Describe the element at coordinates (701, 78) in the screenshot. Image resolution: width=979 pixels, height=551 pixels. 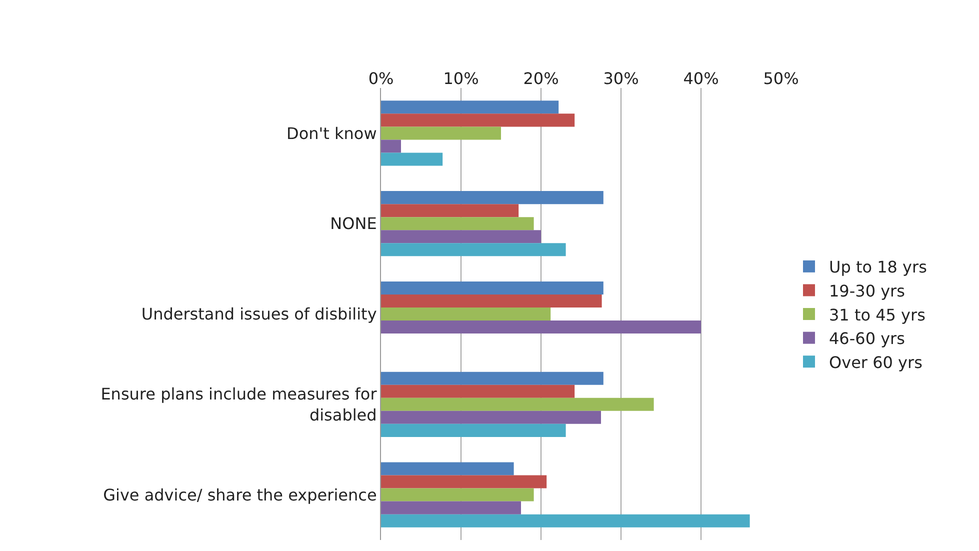
I see `x-tick-label: 40%` at that location.